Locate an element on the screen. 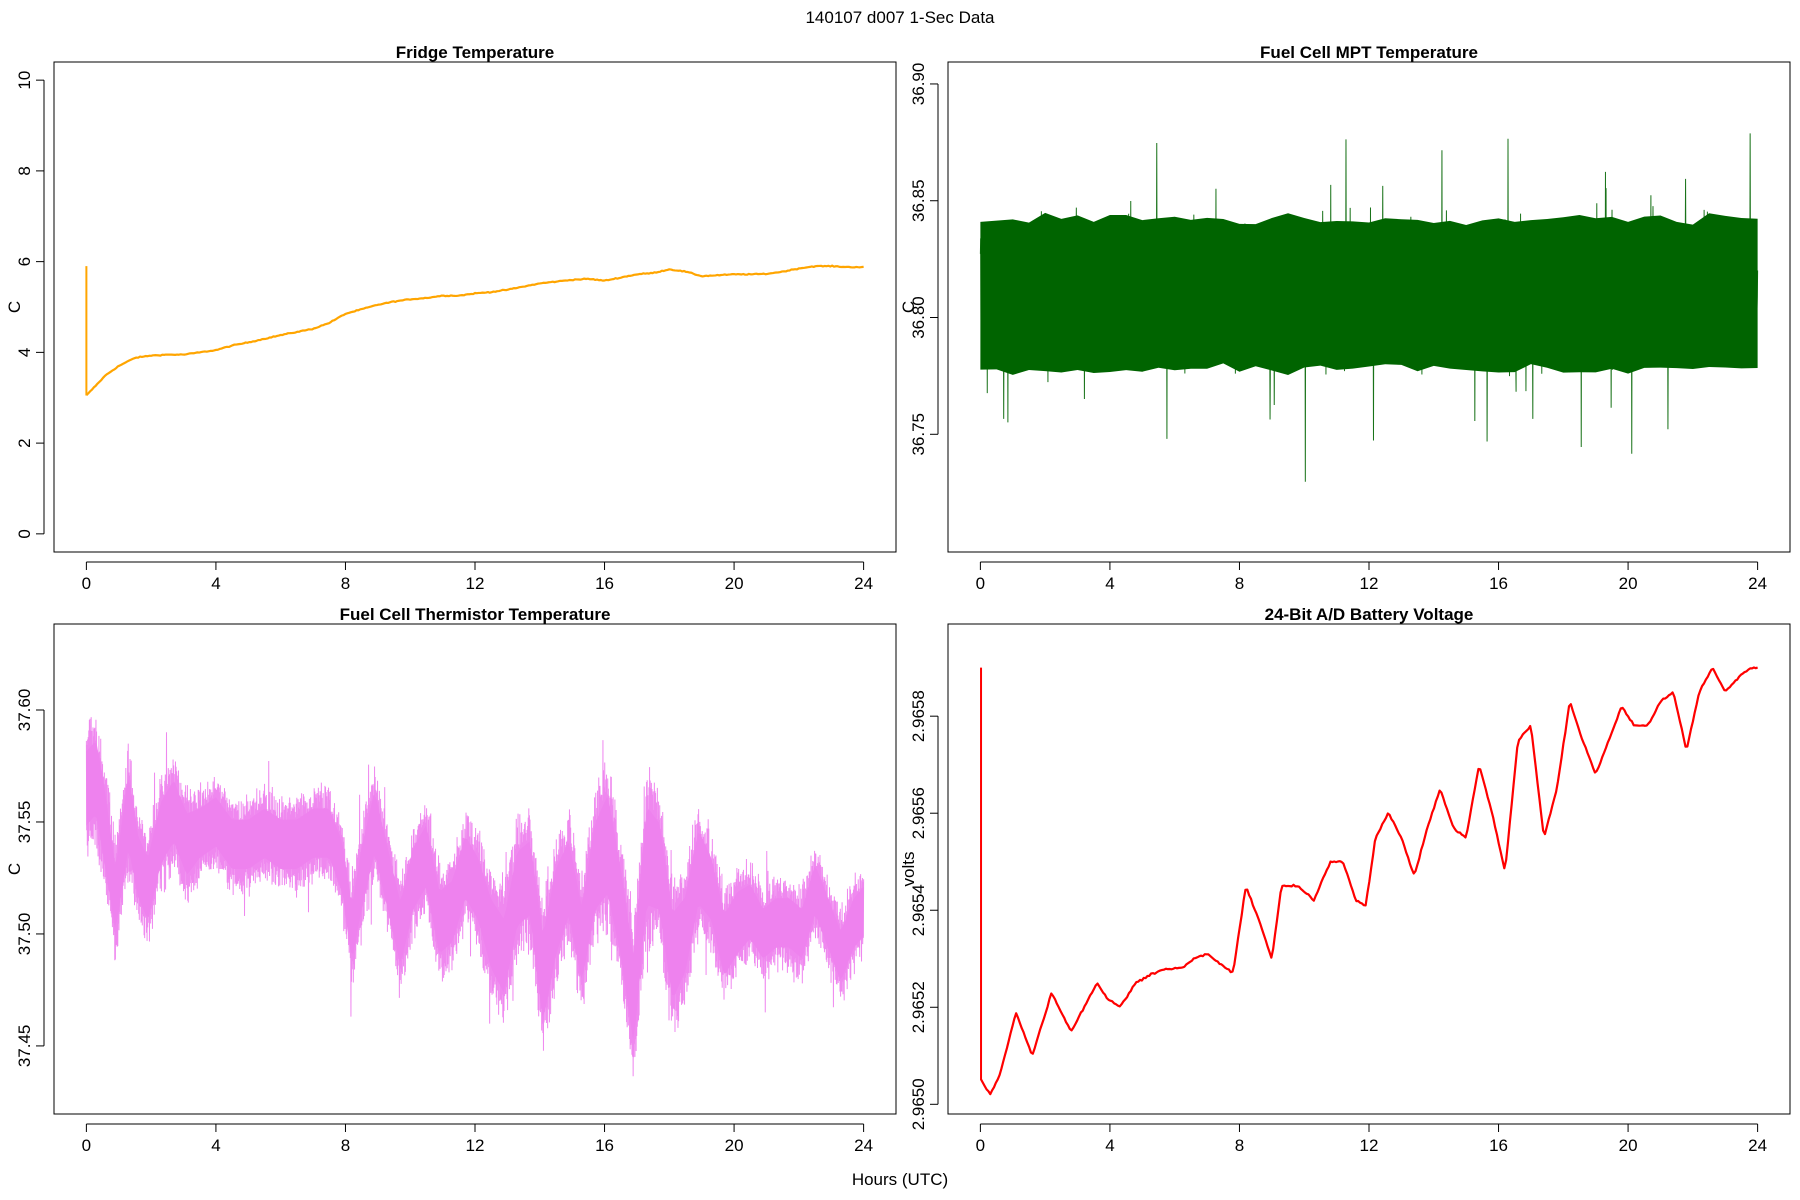 Image resolution: width=1800 pixels, height=1200 pixels. chart-title: 24-Bit A/D Battery Voltage is located at coordinates (1369, 614).